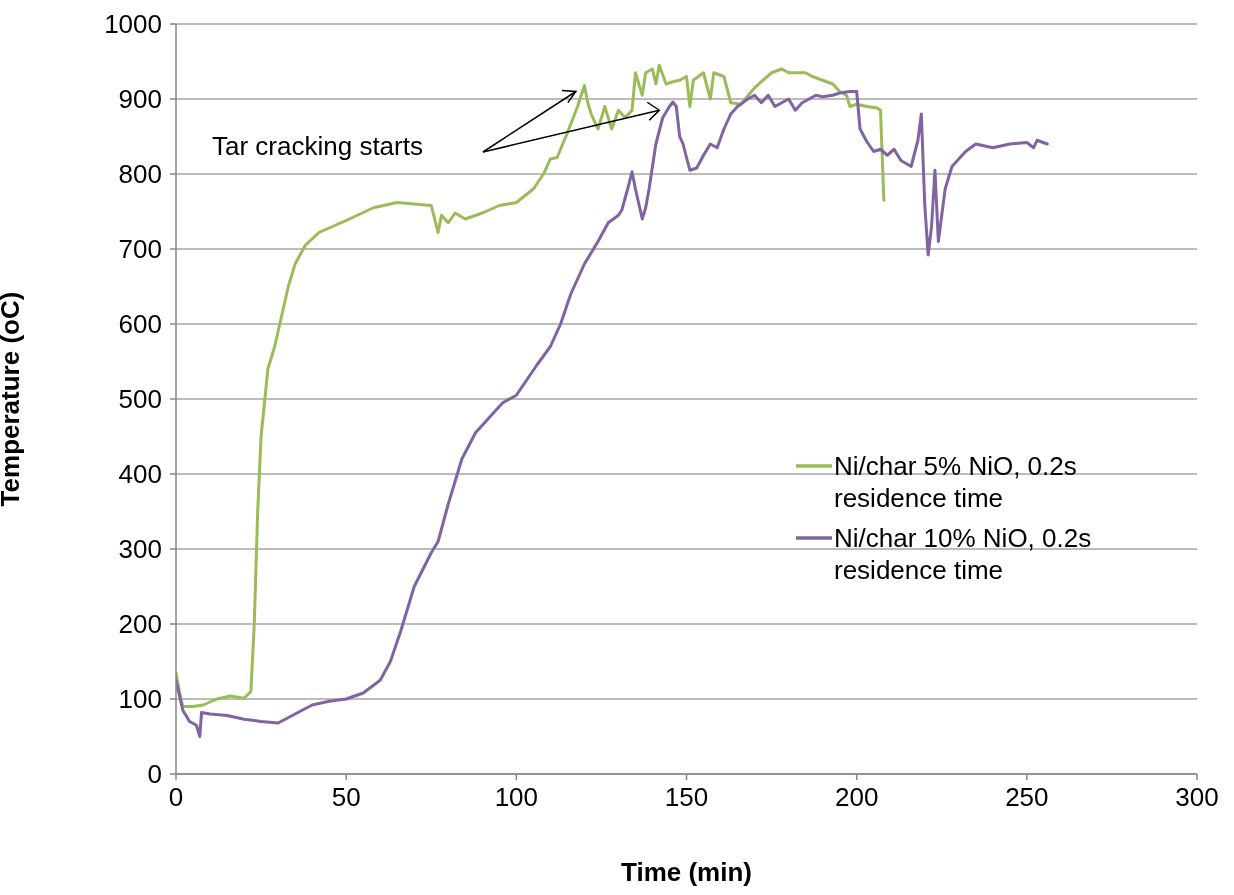 The height and width of the screenshot is (895, 1234). What do you see at coordinates (140, 174) in the screenshot?
I see `y-tick-label: 800` at bounding box center [140, 174].